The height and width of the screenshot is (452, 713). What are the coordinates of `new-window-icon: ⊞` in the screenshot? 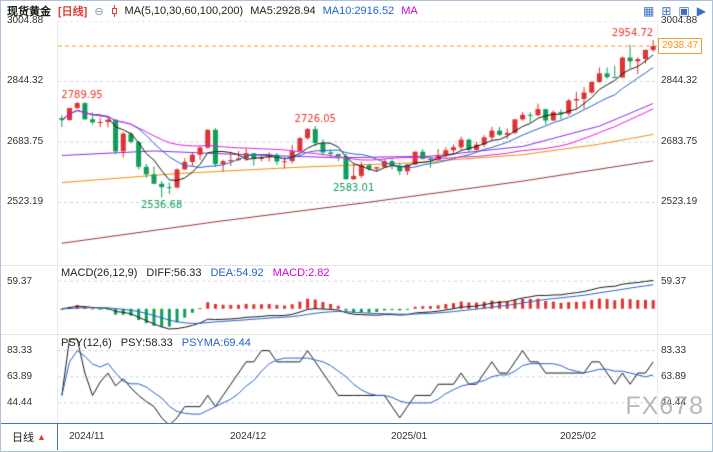 It's located at (666, 11).